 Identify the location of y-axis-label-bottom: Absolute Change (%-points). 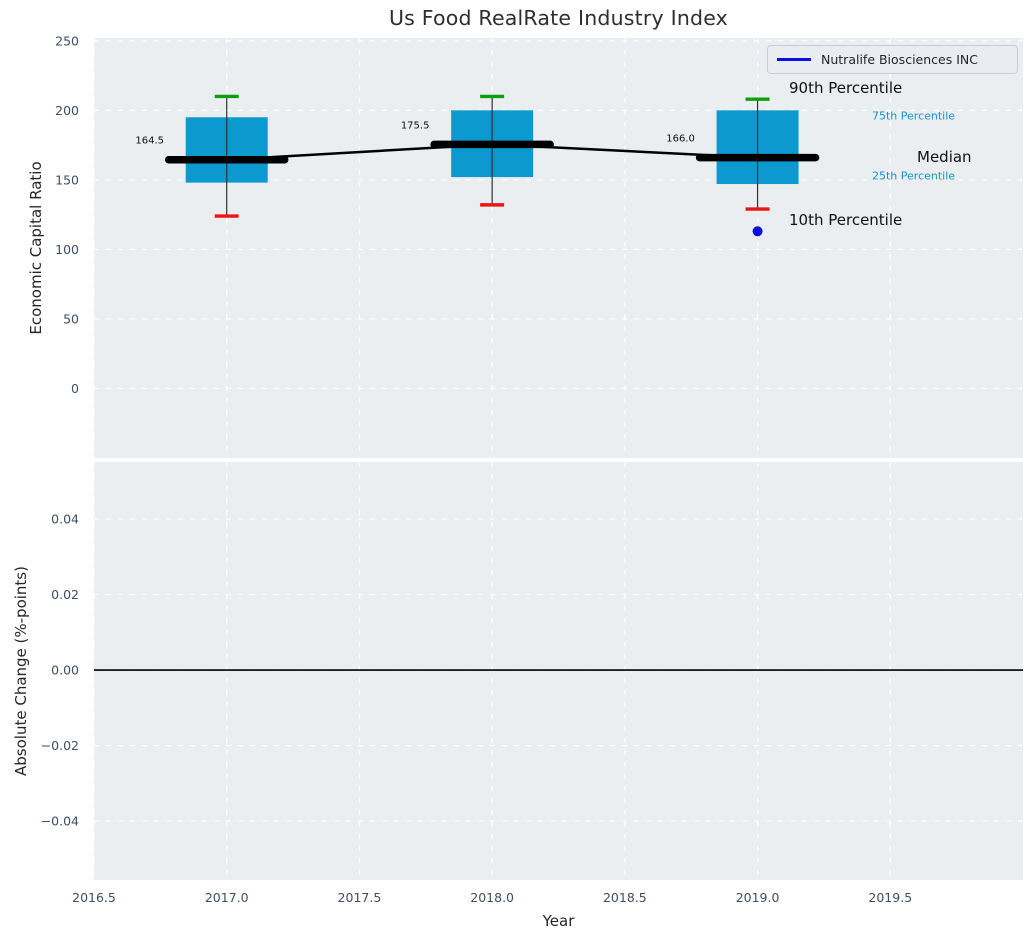
(21, 671).